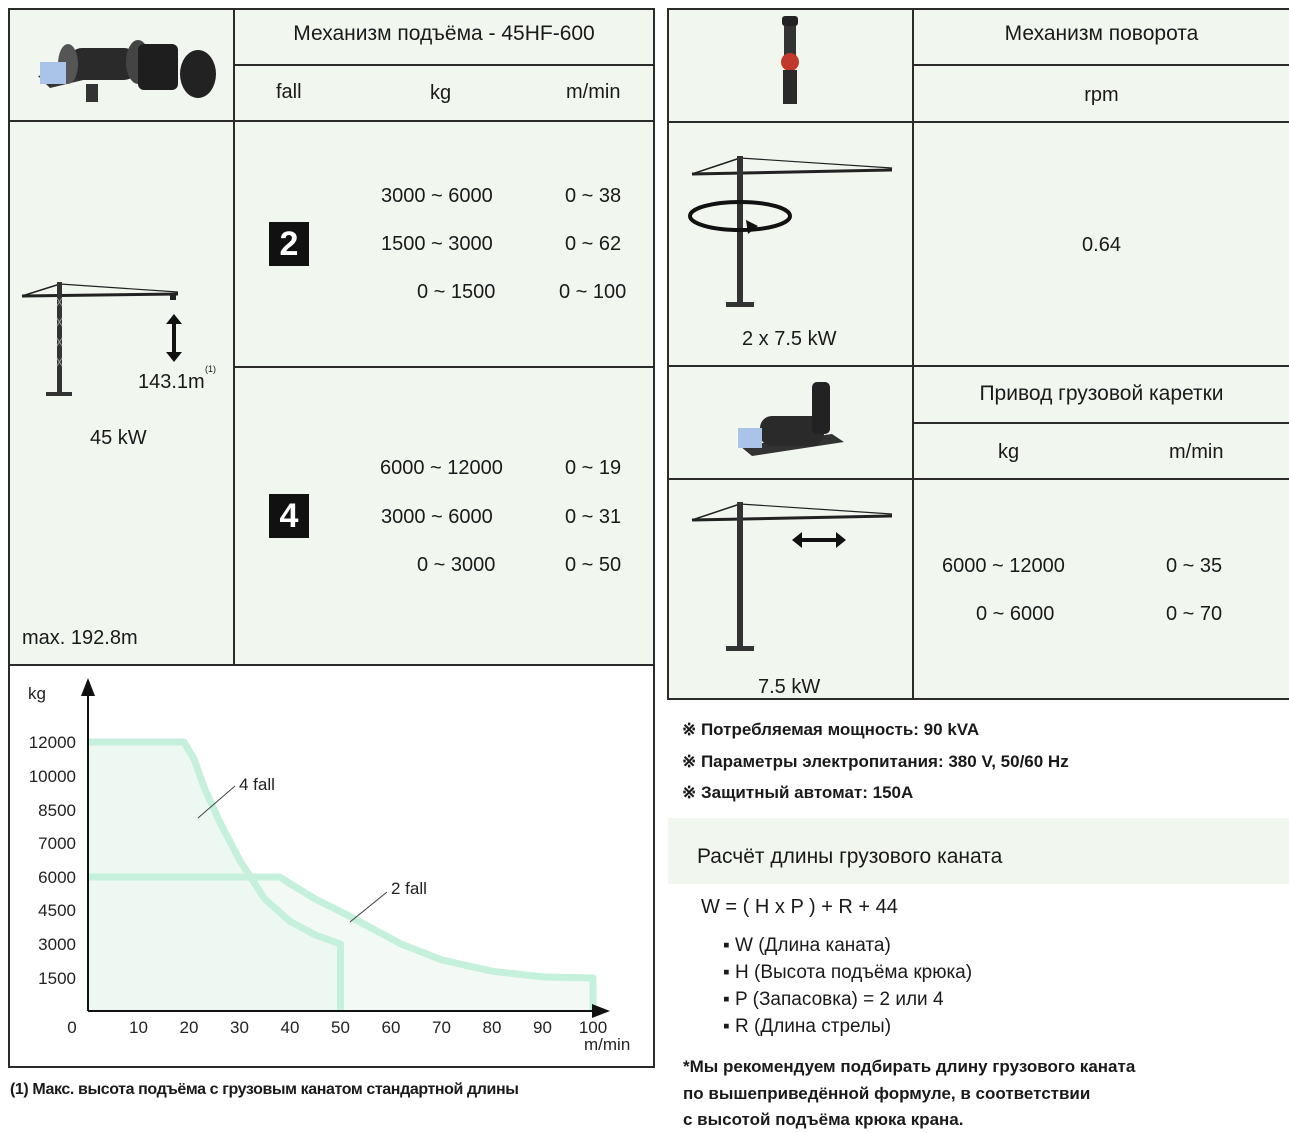 This screenshot has width=1289, height=1133. What do you see at coordinates (210, 369) in the screenshot?
I see `hoist-height-footnote-mark: (1)` at bounding box center [210, 369].